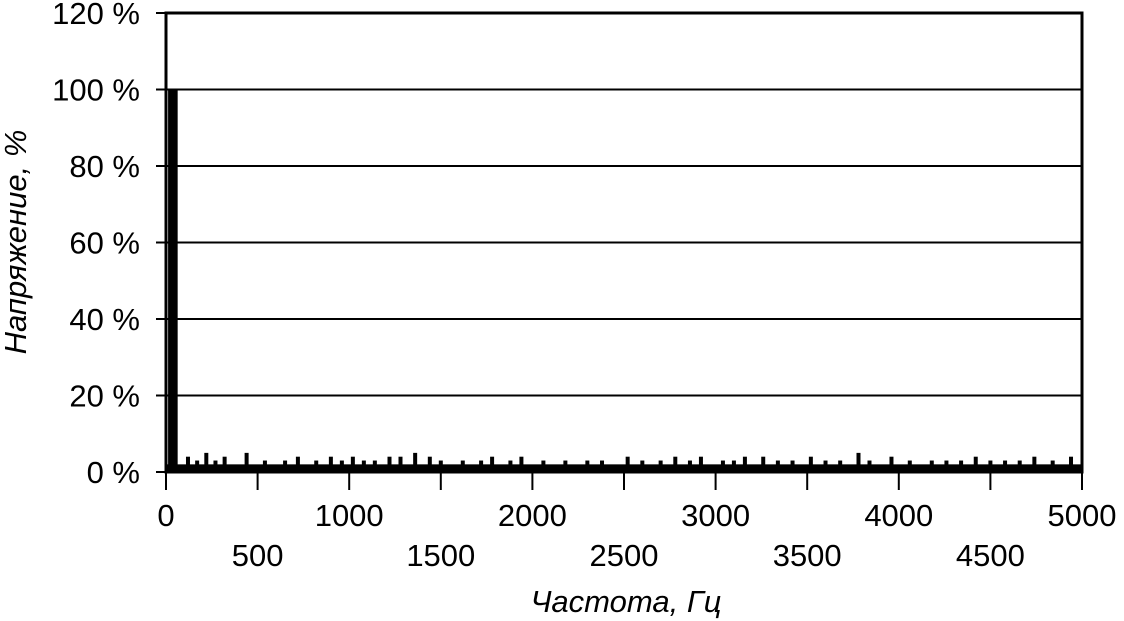 This screenshot has width=1124, height=621. What do you see at coordinates (898, 515) in the screenshot?
I see `x-tick-label: 4000` at bounding box center [898, 515].